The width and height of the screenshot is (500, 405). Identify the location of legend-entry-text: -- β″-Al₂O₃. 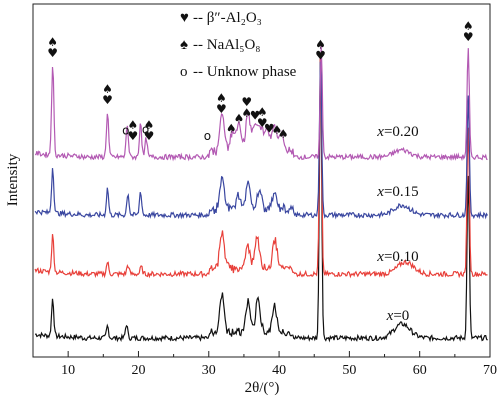
(227, 18).